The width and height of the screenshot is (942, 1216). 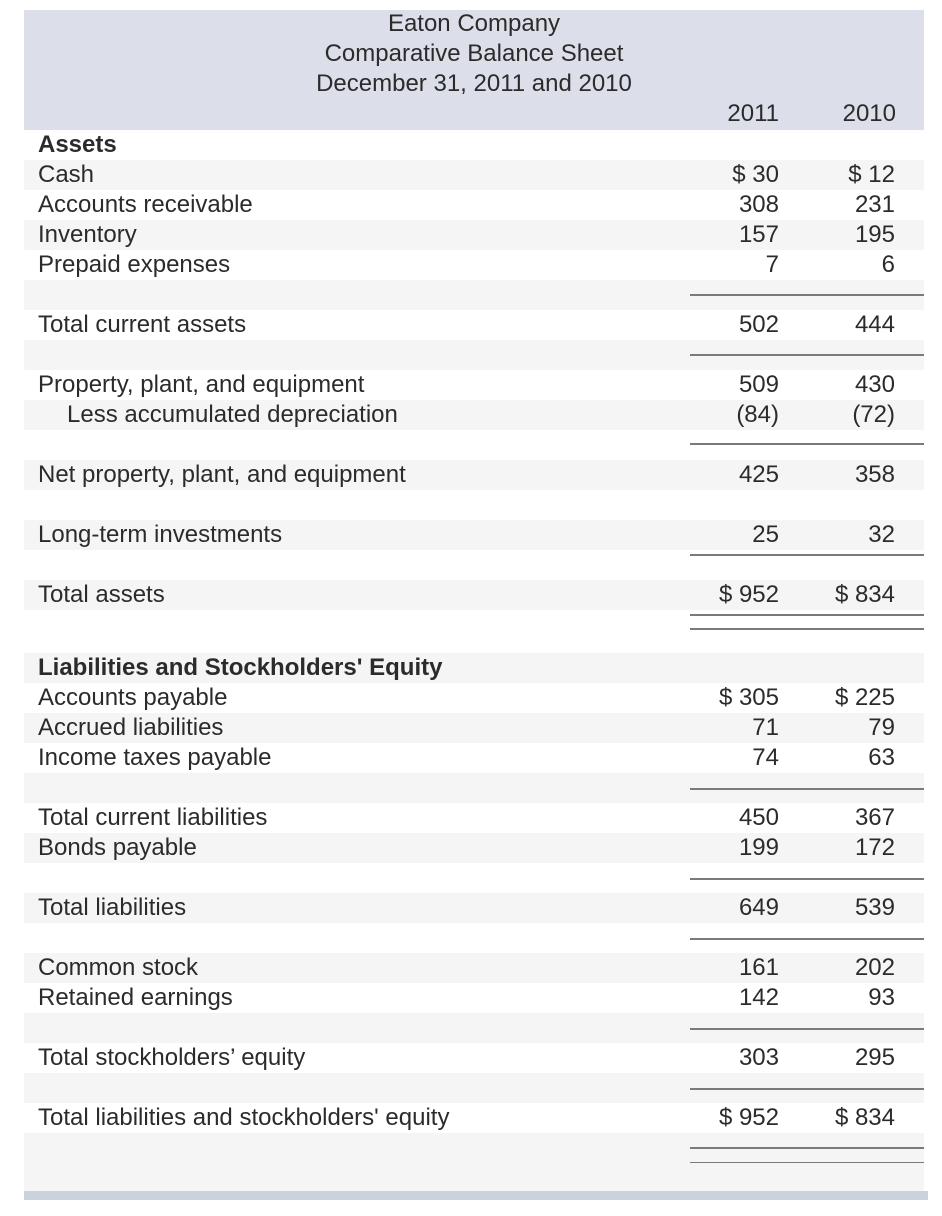 I want to click on row-label: Total current liabilities, so click(x=153, y=817).